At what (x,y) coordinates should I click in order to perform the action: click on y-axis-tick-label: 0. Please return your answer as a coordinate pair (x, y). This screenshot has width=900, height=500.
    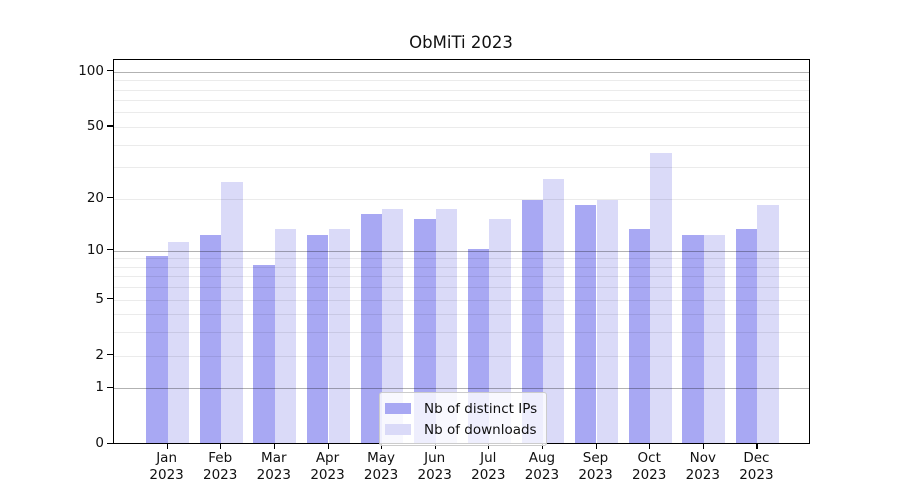
    Looking at the image, I should click on (99, 443).